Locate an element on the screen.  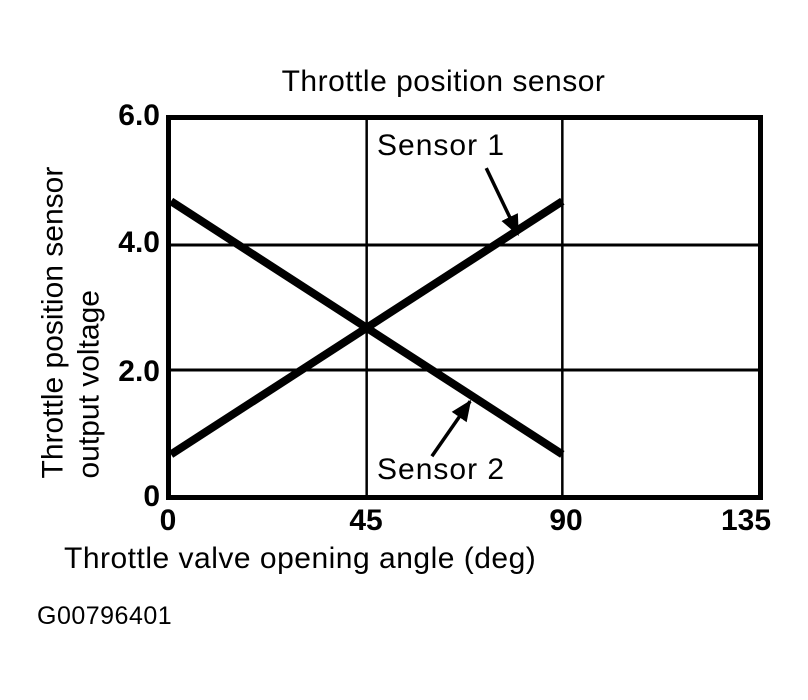
series-label-sensor-1: Sensor 1 is located at coordinates (441, 145).